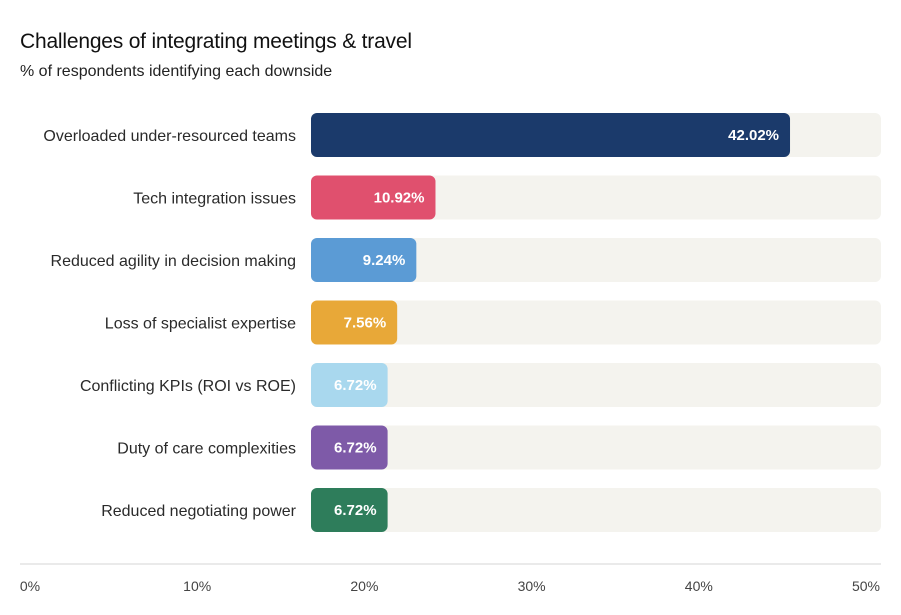  Describe the element at coordinates (188, 386) in the screenshot. I see `category-label: Conflicting KPIs (ROI vs ROE)` at that location.